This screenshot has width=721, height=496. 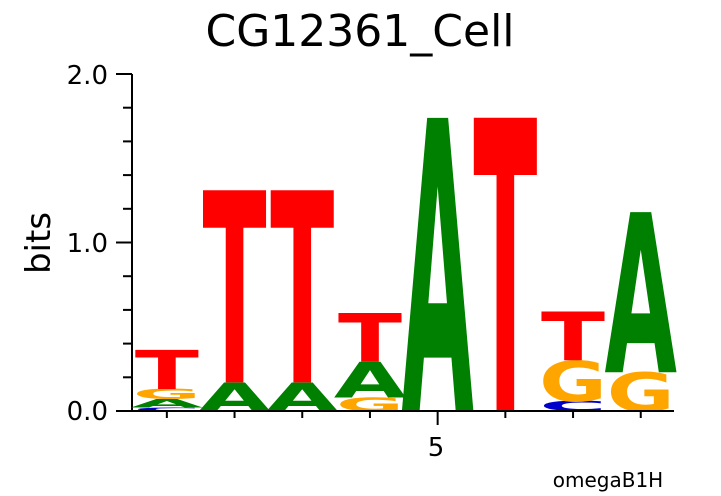 What do you see at coordinates (167, 404) in the screenshot?
I see `logo-letter-A-pos-1: A` at bounding box center [167, 404].